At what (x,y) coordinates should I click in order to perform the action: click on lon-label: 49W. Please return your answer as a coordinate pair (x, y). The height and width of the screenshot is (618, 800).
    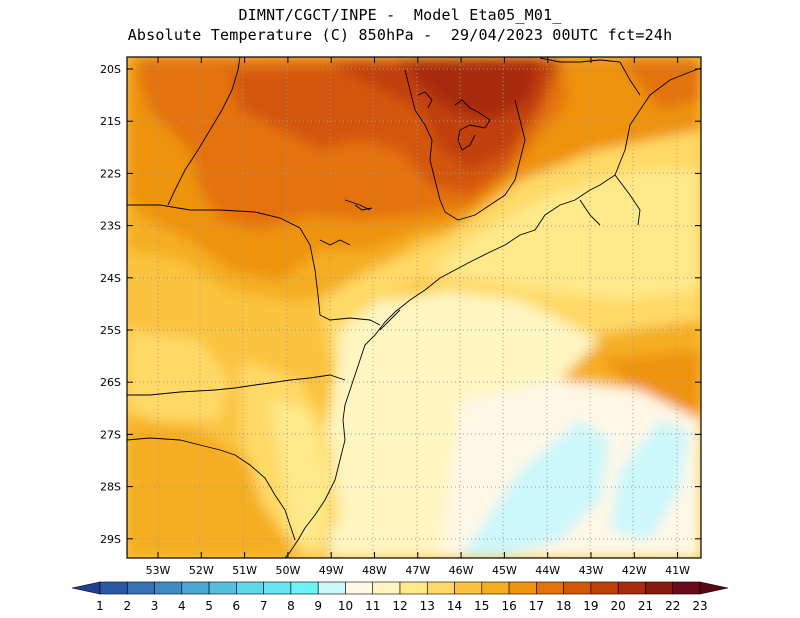
    Looking at the image, I should click on (331, 570).